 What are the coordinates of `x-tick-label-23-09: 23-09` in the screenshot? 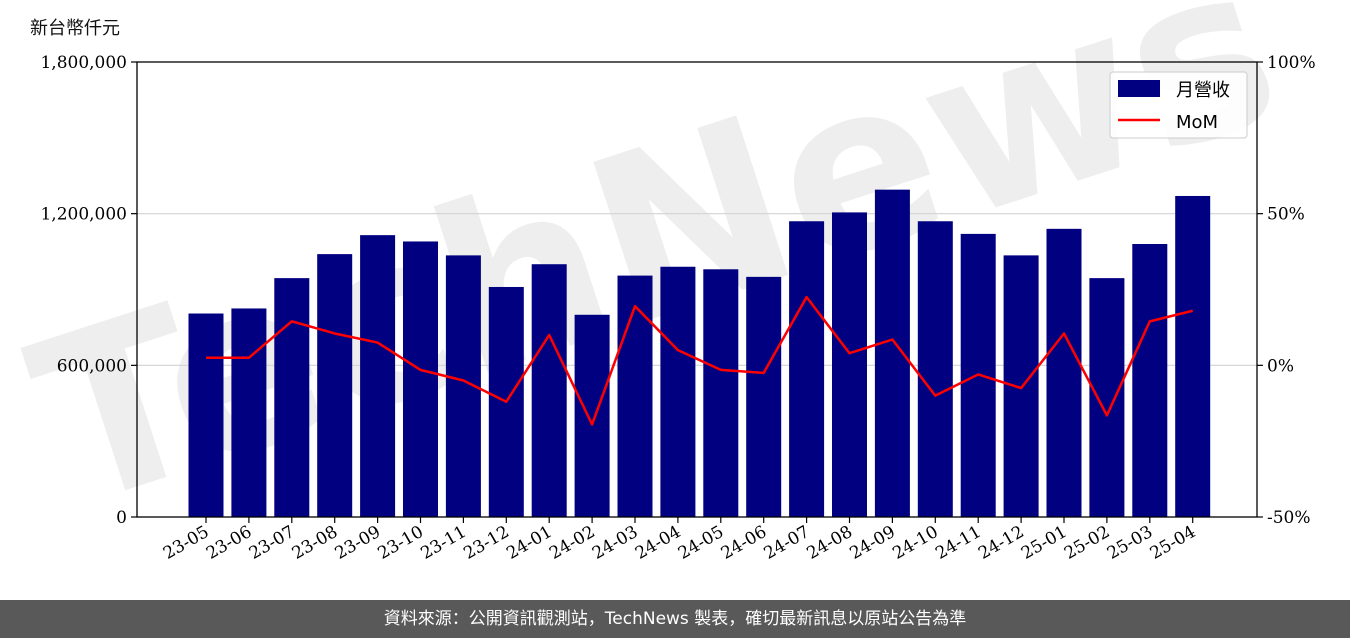 It's located at (358, 543).